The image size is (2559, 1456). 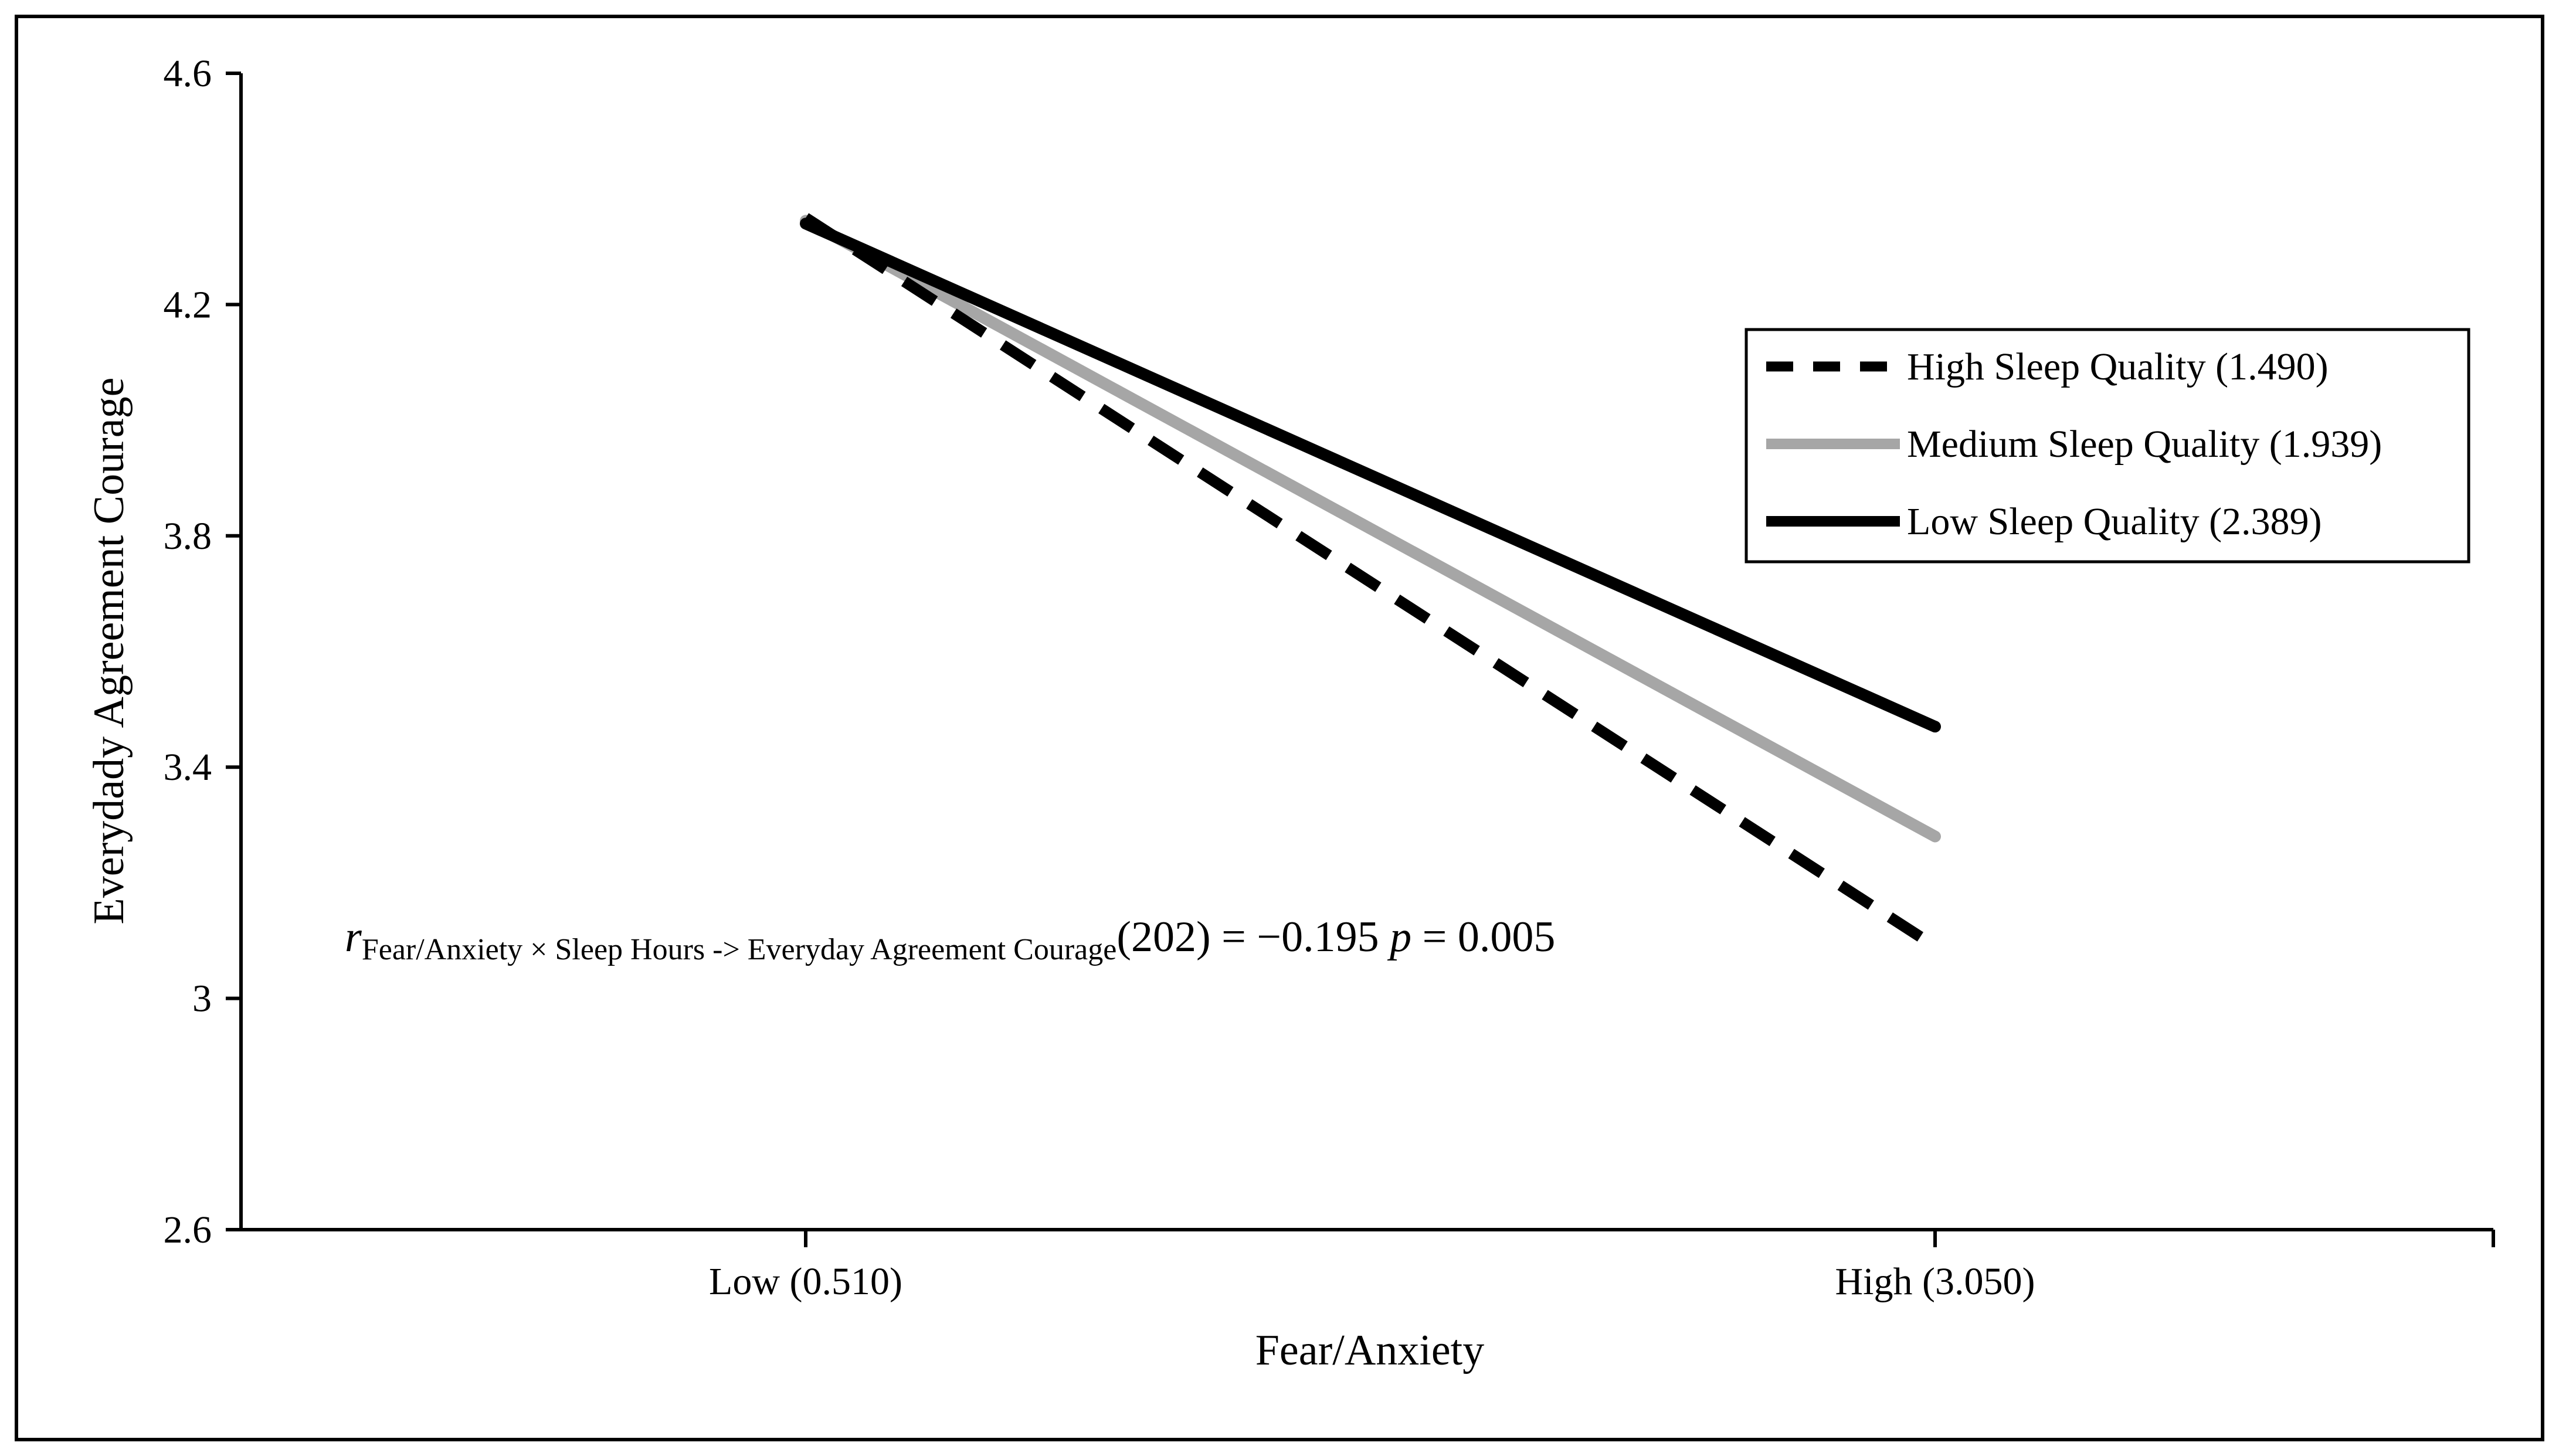 What do you see at coordinates (353, 937) in the screenshot?
I see `annotation-r-symbol: r` at bounding box center [353, 937].